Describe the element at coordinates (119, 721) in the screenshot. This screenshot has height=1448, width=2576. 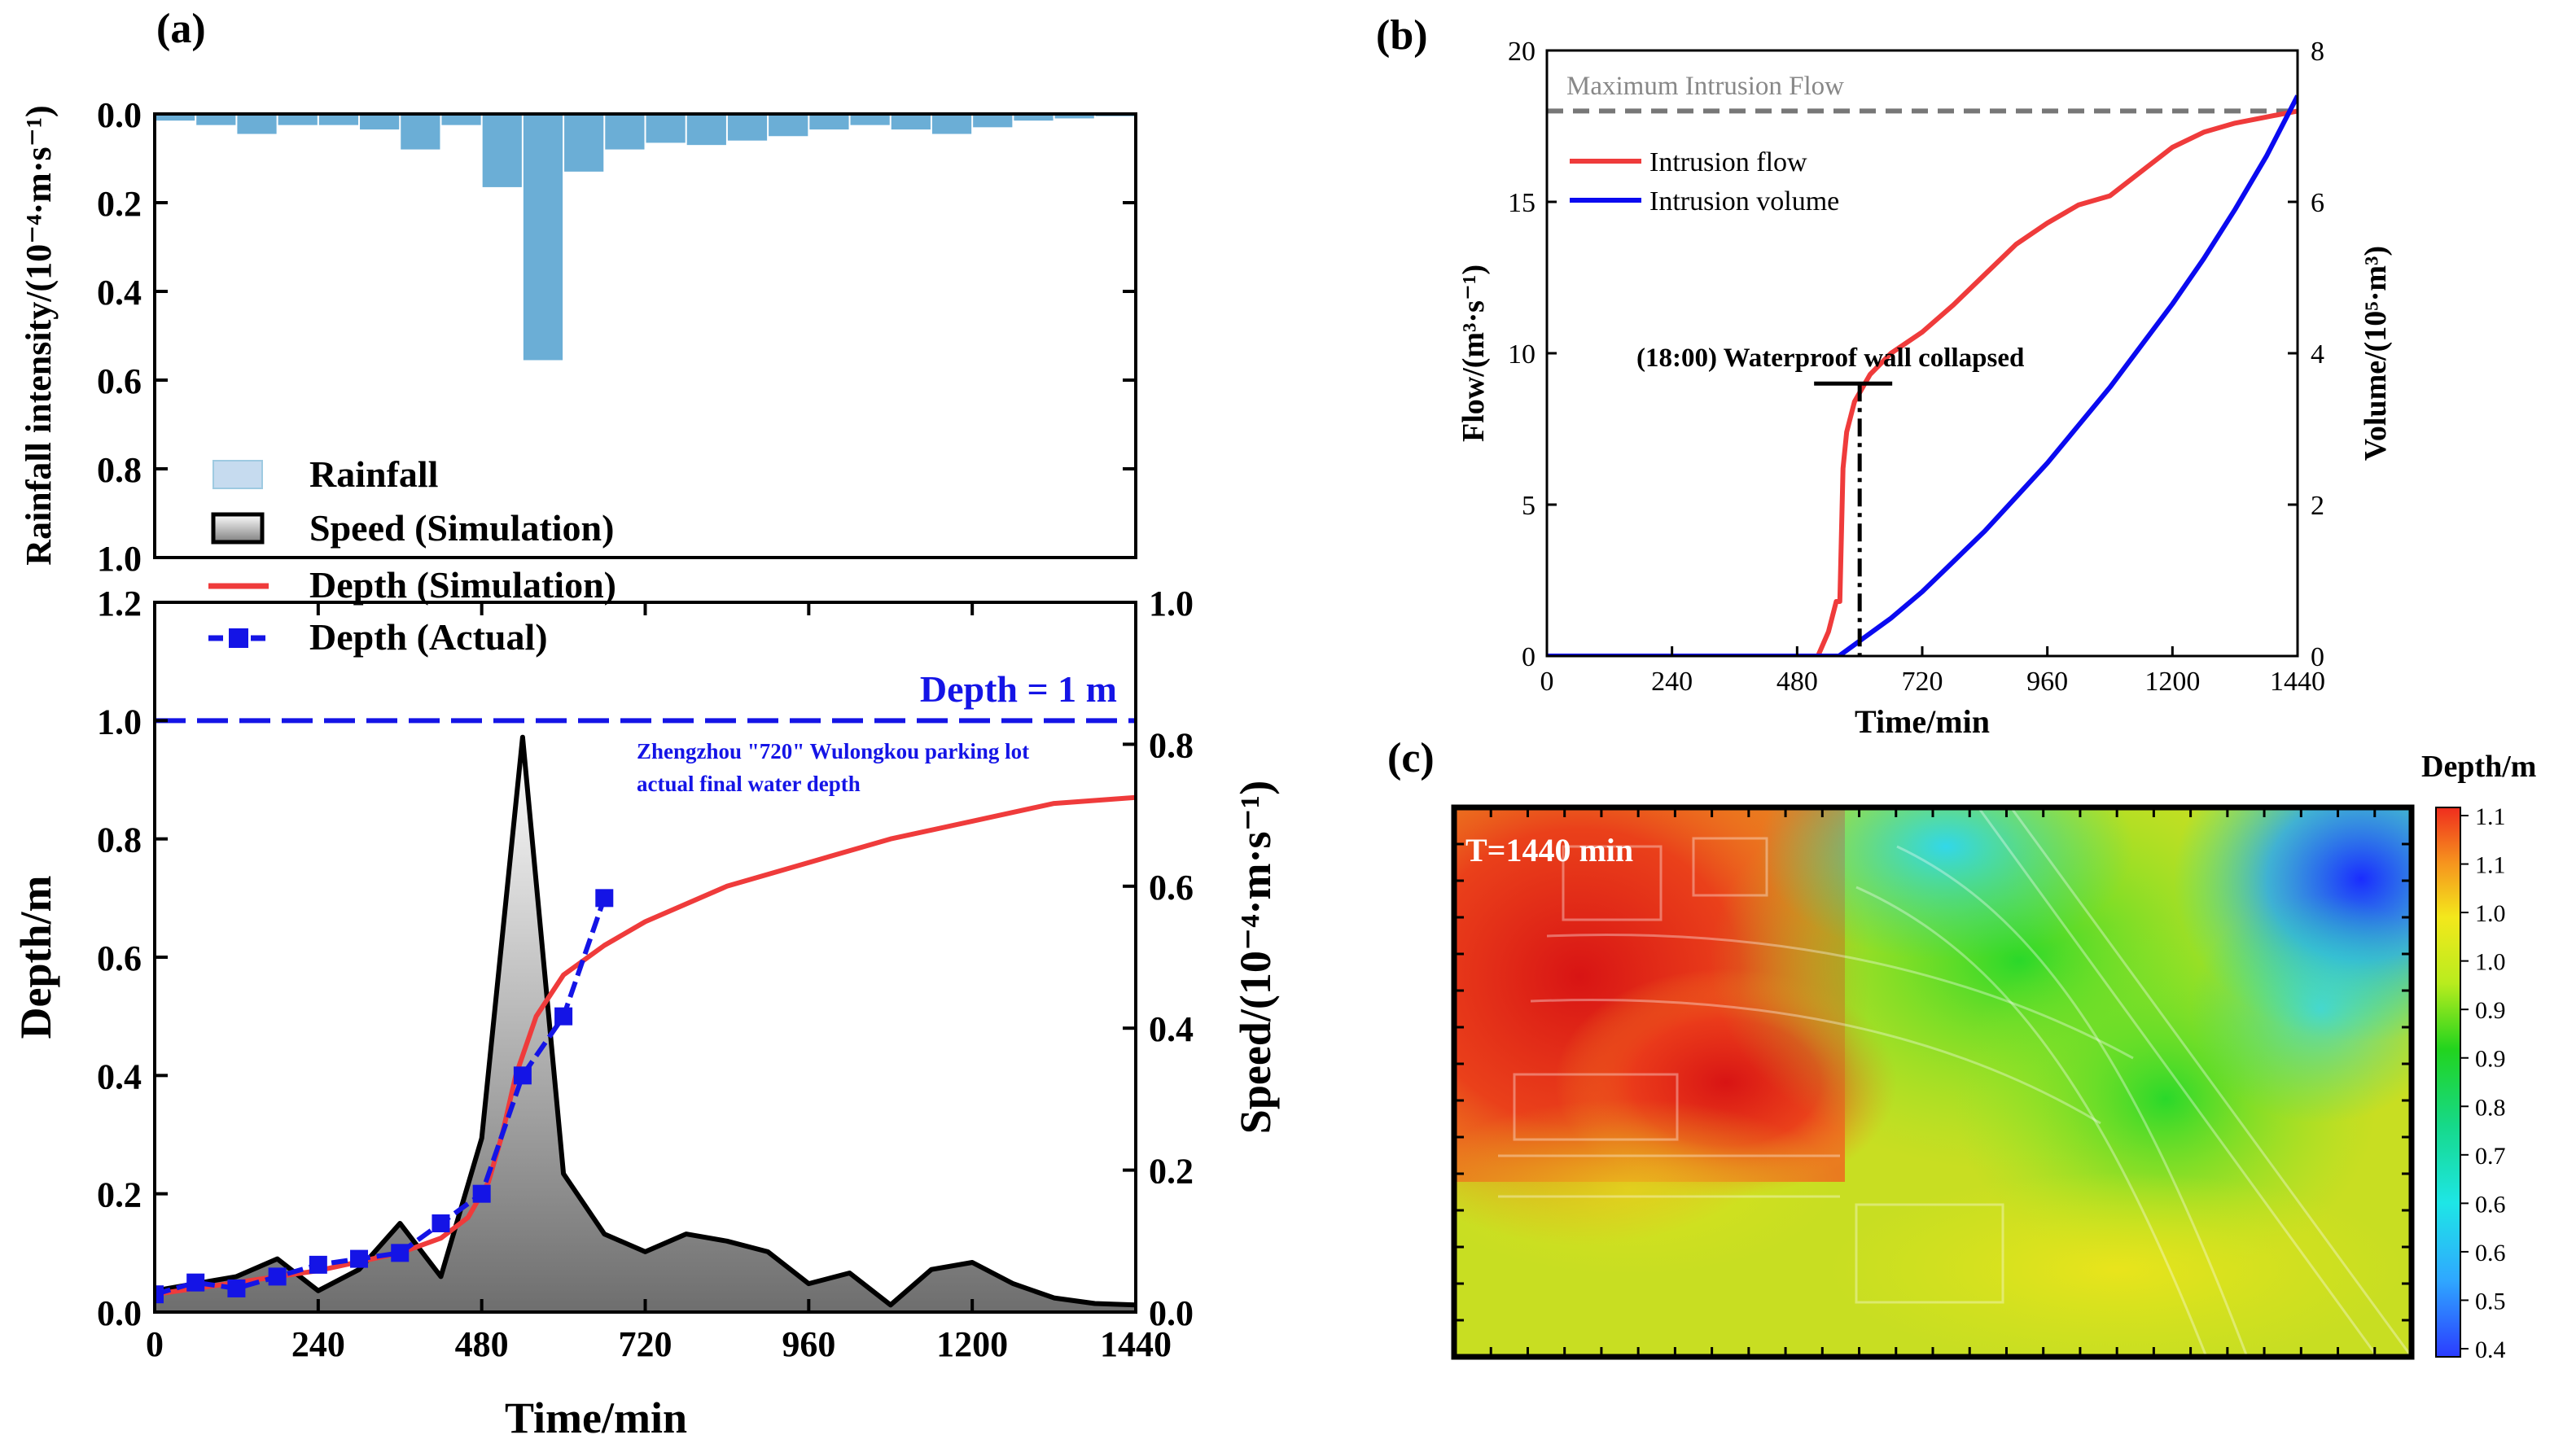
I see `depth-y-tick-label: 1.0` at that location.